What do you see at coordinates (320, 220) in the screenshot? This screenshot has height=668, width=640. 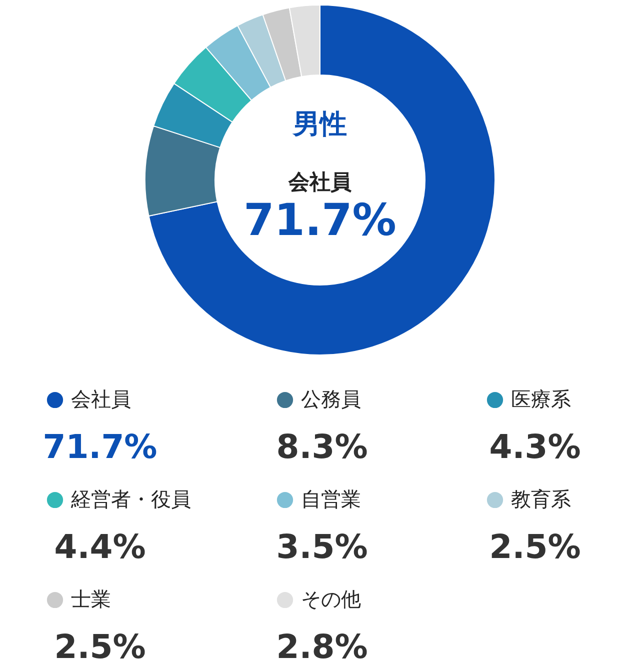 I see `data-label: 71.7%` at bounding box center [320, 220].